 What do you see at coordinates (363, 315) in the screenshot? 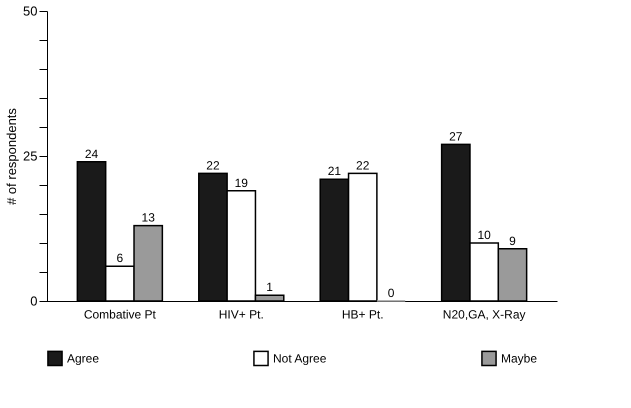
I see `x-tick-label: HB+ Pt.` at bounding box center [363, 315].